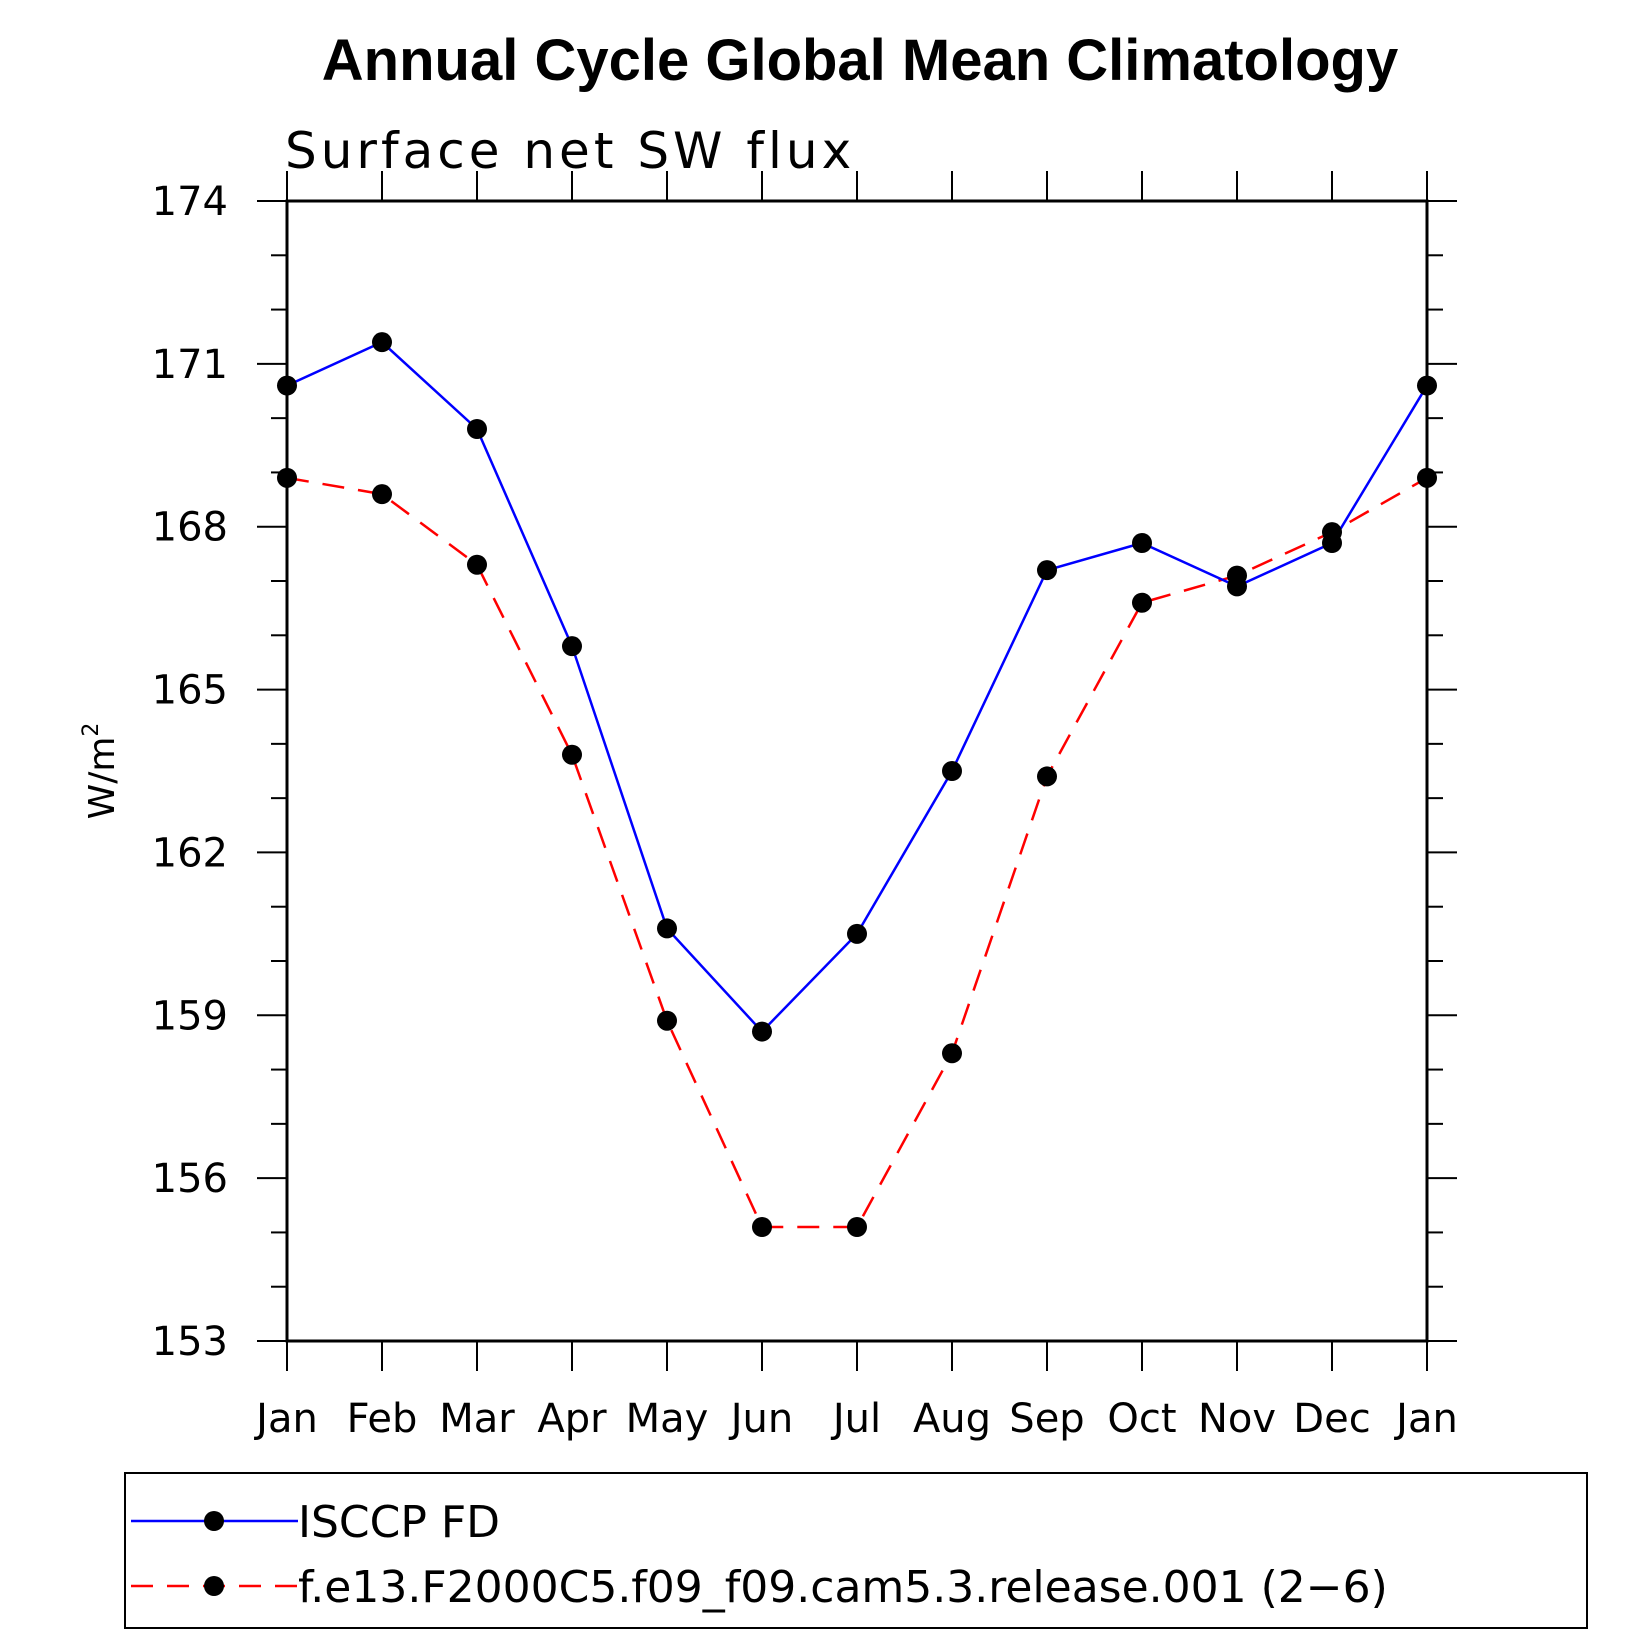  Describe the element at coordinates (570, 151) in the screenshot. I see `chart-subtitle: Surface net SW flux` at that location.